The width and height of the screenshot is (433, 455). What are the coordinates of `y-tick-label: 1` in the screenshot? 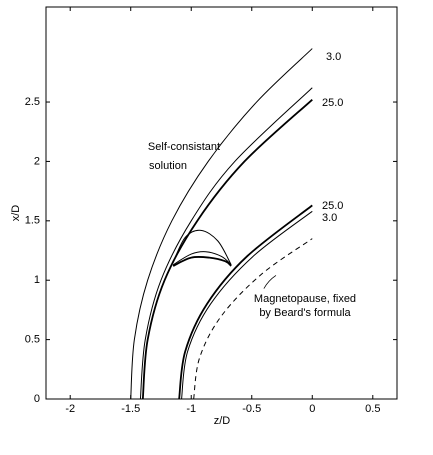 It's located at (37, 280).